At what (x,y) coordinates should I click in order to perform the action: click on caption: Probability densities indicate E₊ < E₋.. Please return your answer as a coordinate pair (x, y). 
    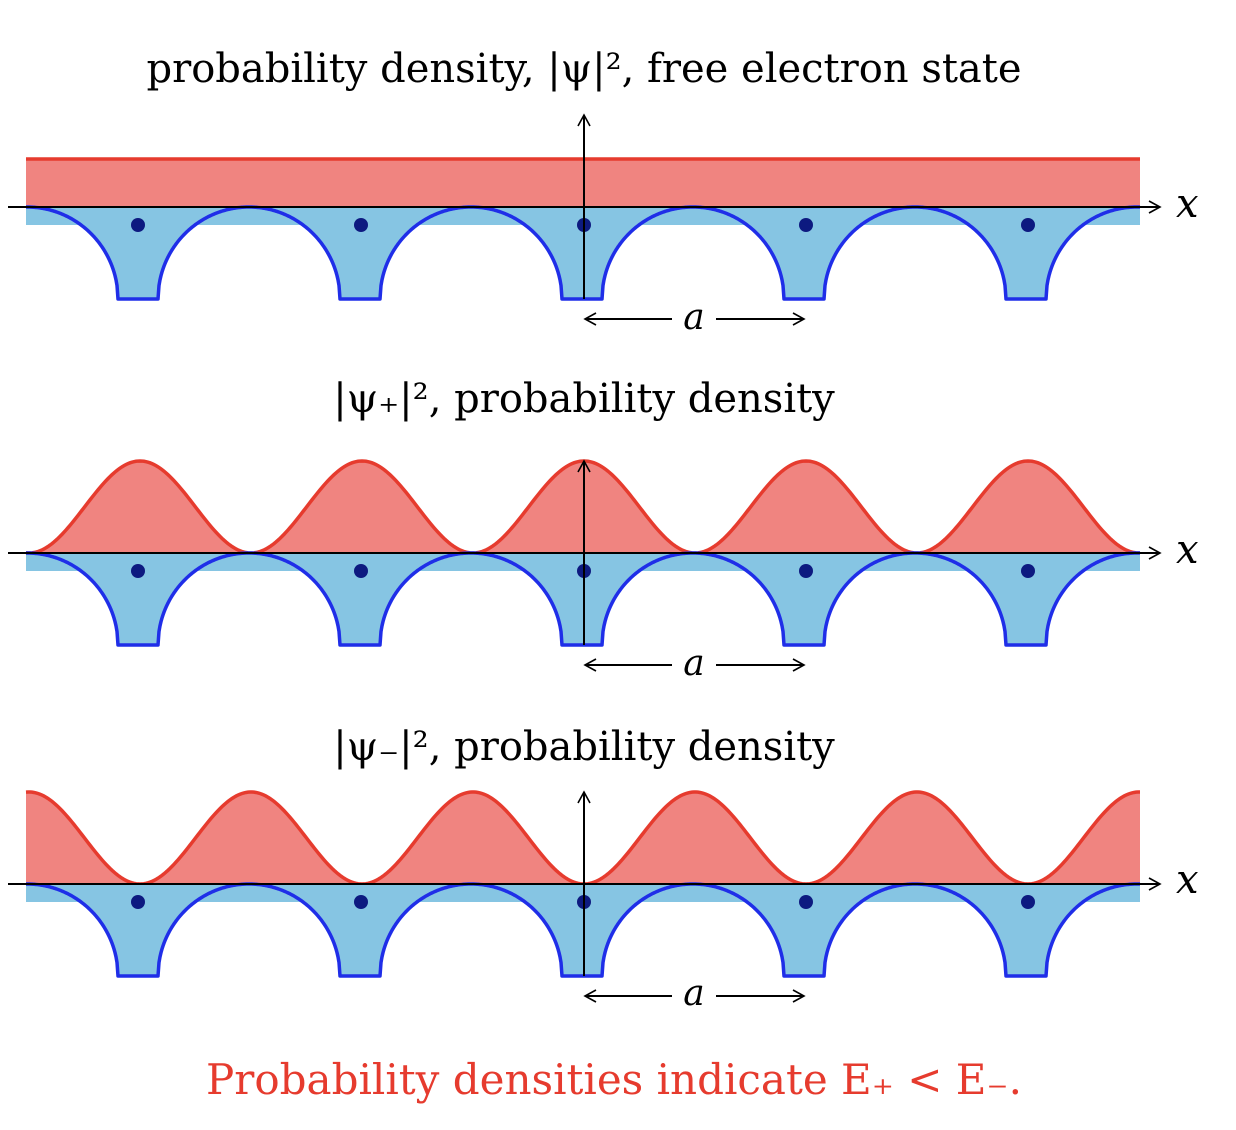
    Looking at the image, I should click on (614, 1079).